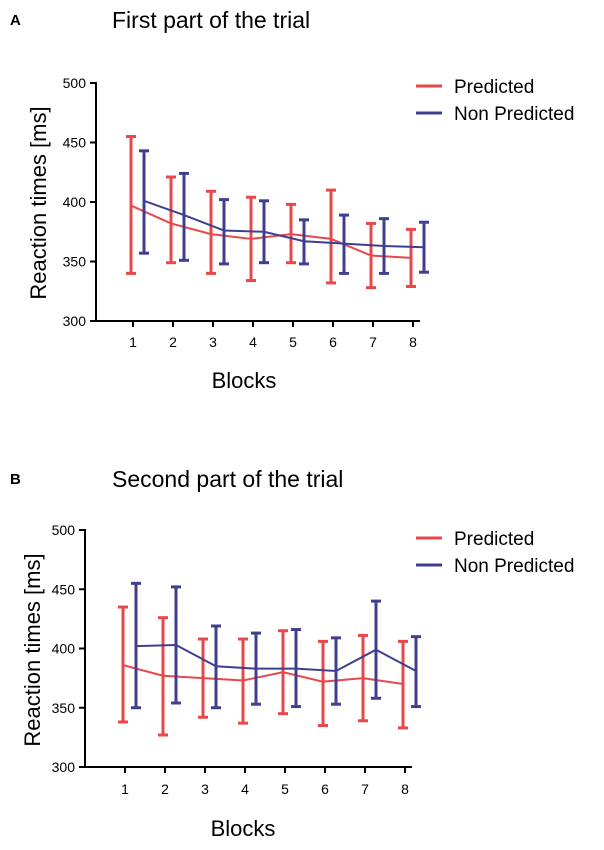  What do you see at coordinates (227, 479) in the screenshot?
I see `chart-title: Second part of the trial` at bounding box center [227, 479].